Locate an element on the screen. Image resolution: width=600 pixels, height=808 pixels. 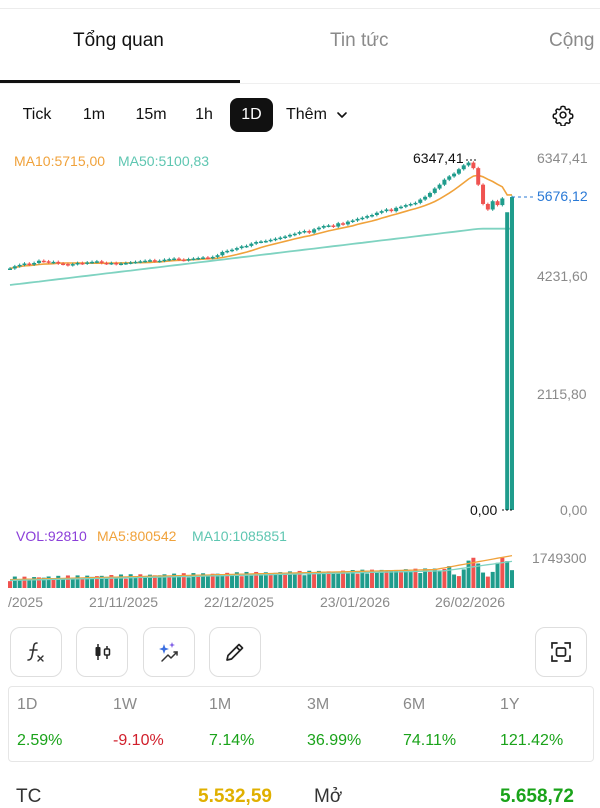
timeframe-1d: 1D is located at coordinates (251, 115).